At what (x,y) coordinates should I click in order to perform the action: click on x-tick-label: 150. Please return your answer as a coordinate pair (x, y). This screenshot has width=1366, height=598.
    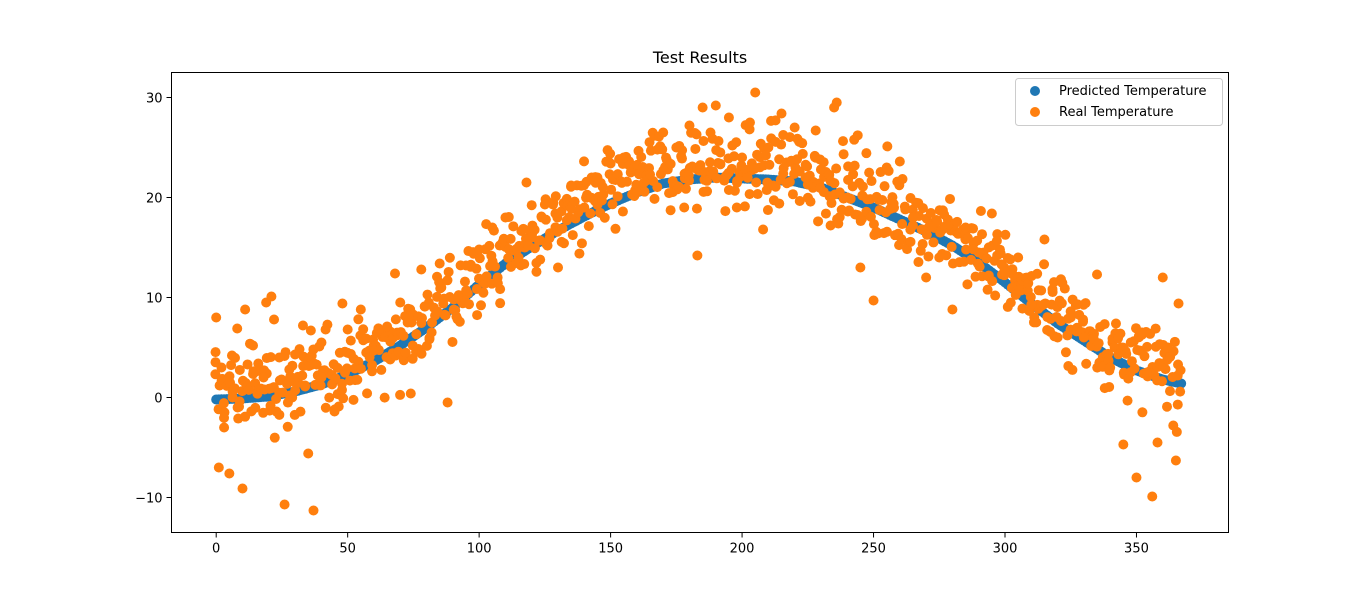
    Looking at the image, I should click on (610, 549).